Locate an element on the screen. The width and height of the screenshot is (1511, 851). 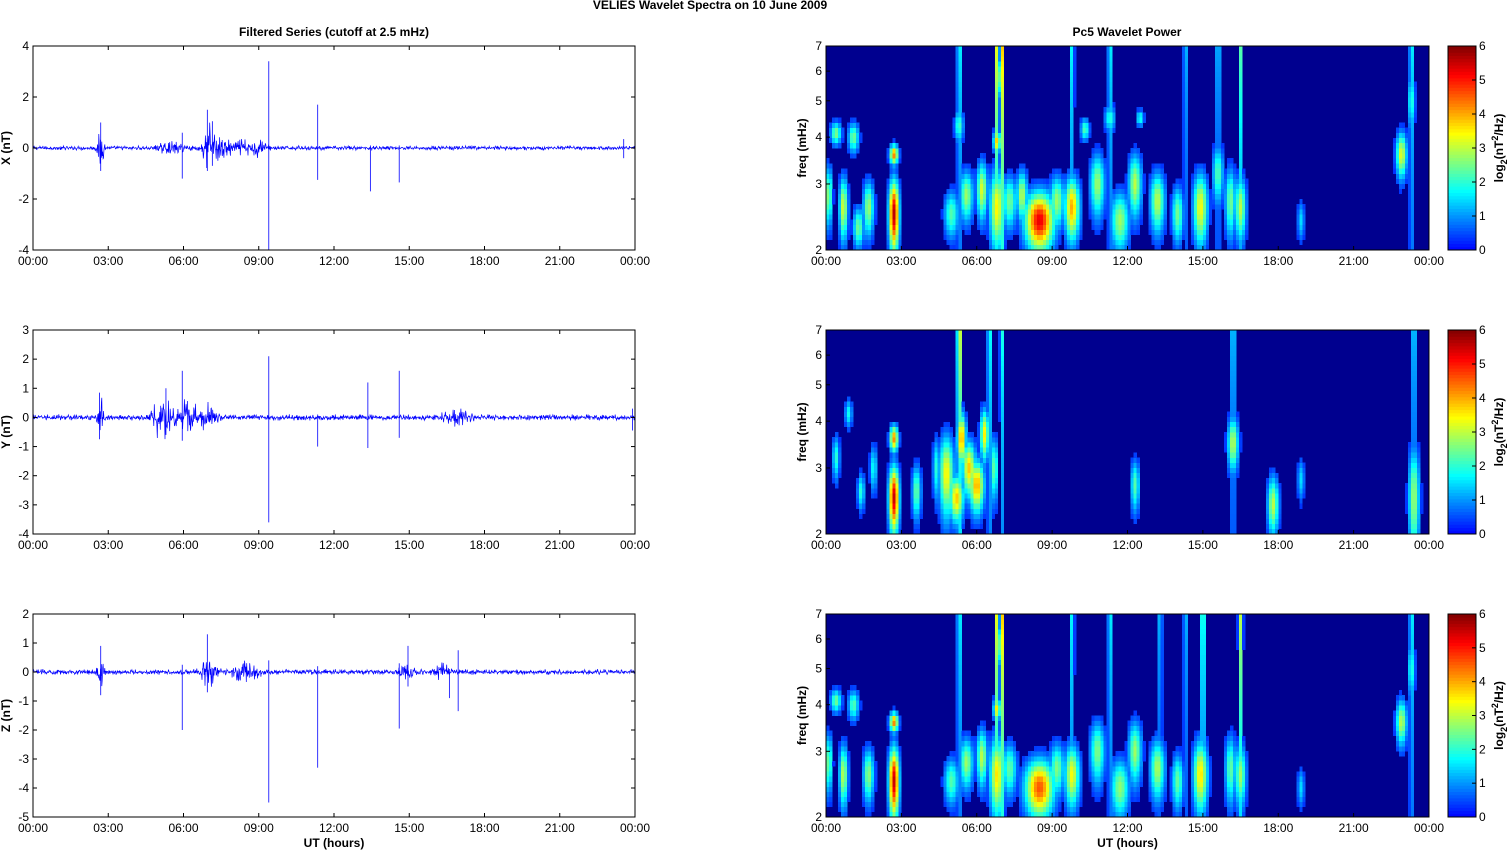
x-axis-label: UT (hours) is located at coordinates (334, 843).